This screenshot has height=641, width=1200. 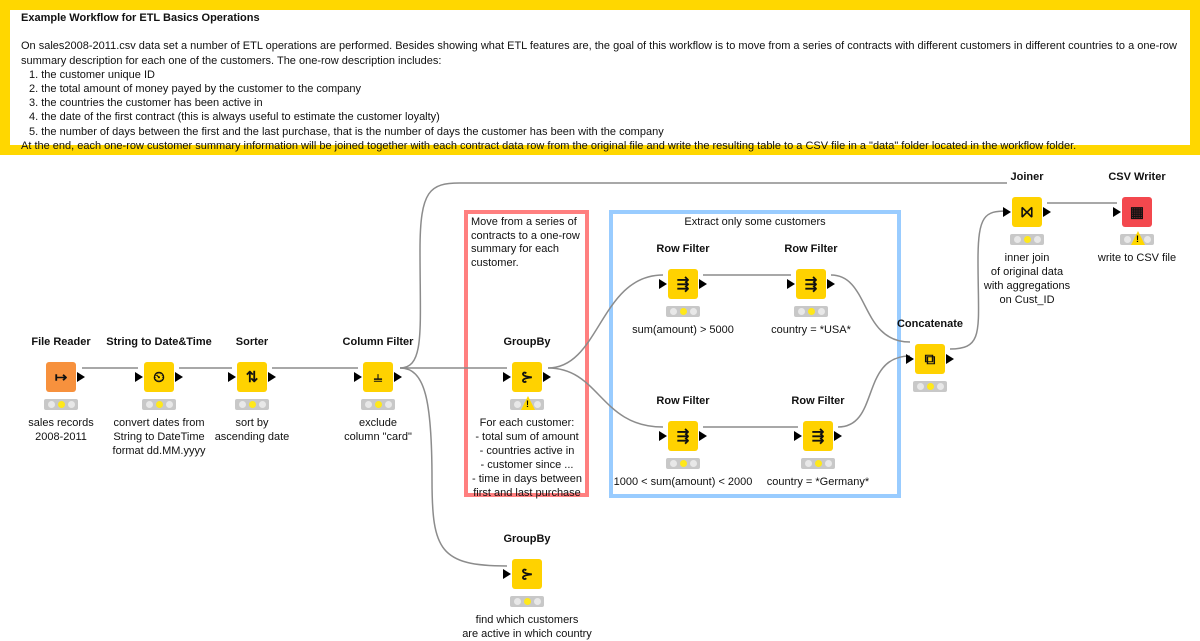 I want to click on string-to-date-icon: ⏲, so click(x=159, y=377).